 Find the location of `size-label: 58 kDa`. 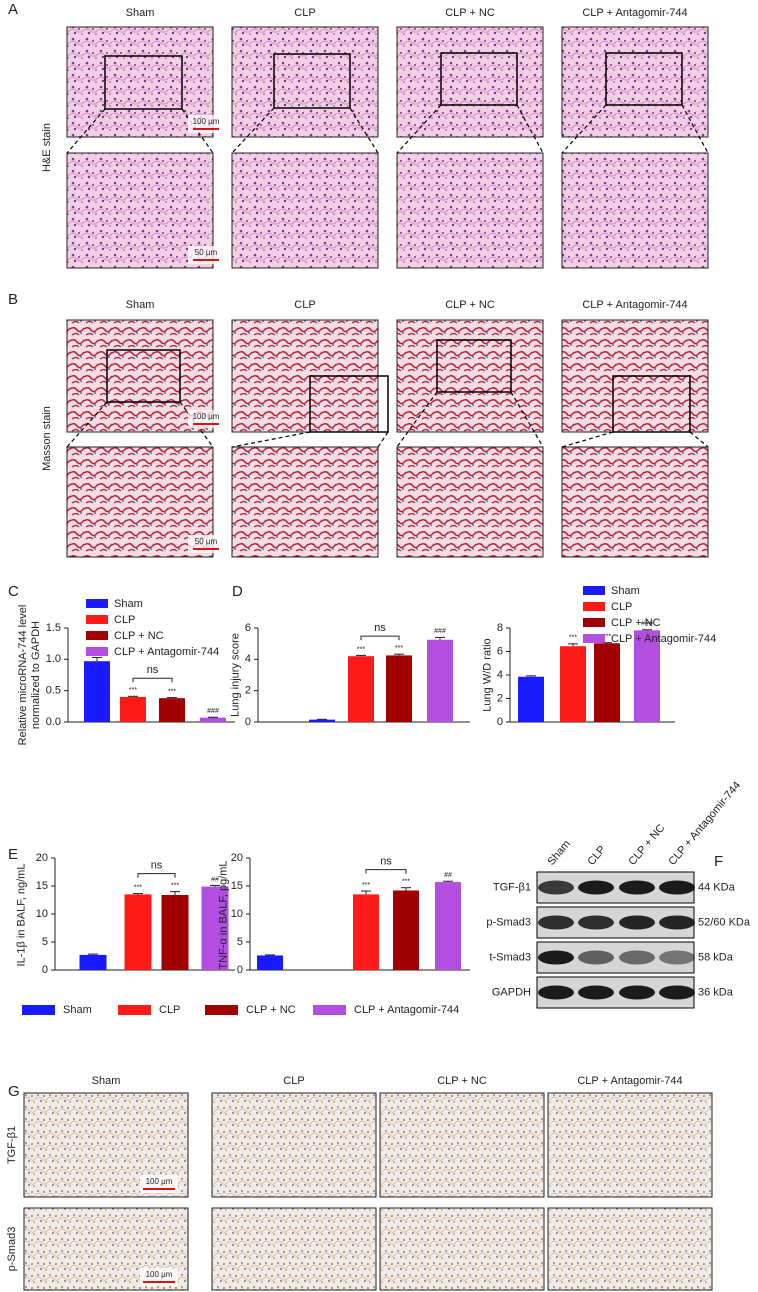

size-label: 58 kDa is located at coordinates (716, 957).